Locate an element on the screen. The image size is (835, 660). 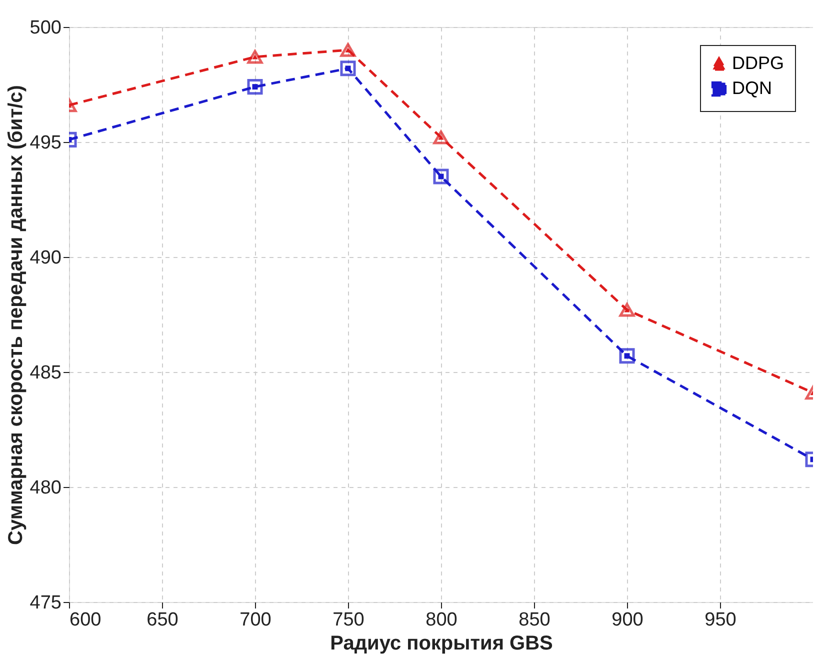
x-tick-label: 750 is located at coordinates (348, 620).